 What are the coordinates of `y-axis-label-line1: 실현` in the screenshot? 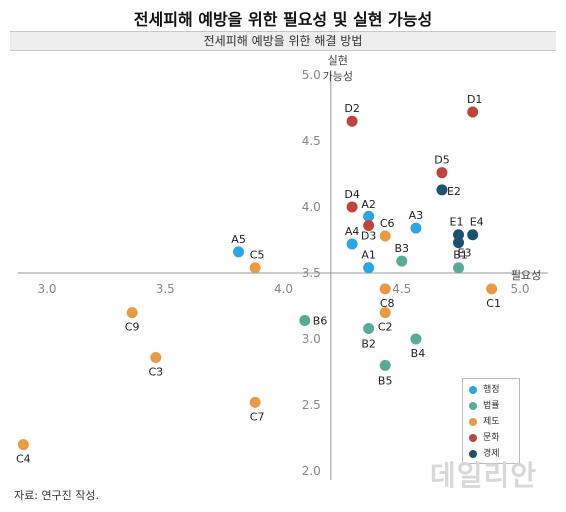 It's located at (338, 60).